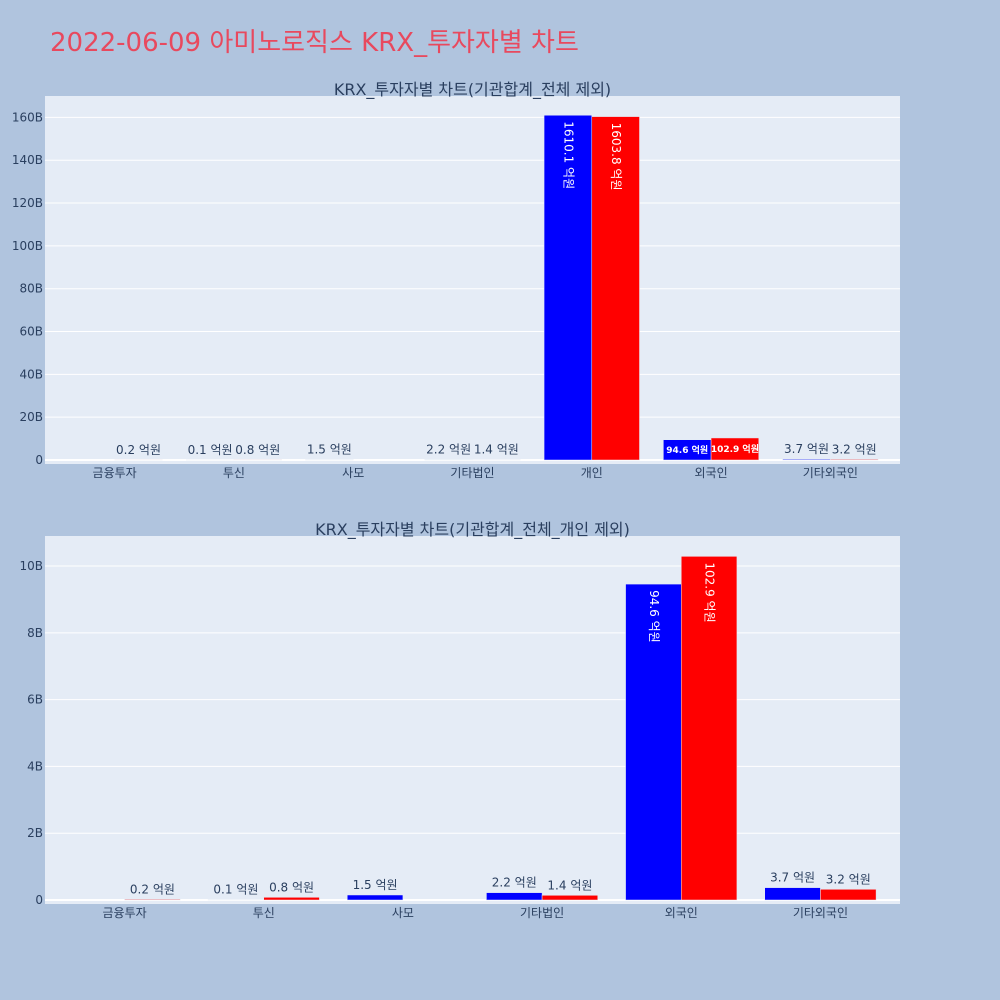 This screenshot has height=1000, width=1000. What do you see at coordinates (35, 633) in the screenshot?
I see `y-tick-label: 8B` at bounding box center [35, 633].